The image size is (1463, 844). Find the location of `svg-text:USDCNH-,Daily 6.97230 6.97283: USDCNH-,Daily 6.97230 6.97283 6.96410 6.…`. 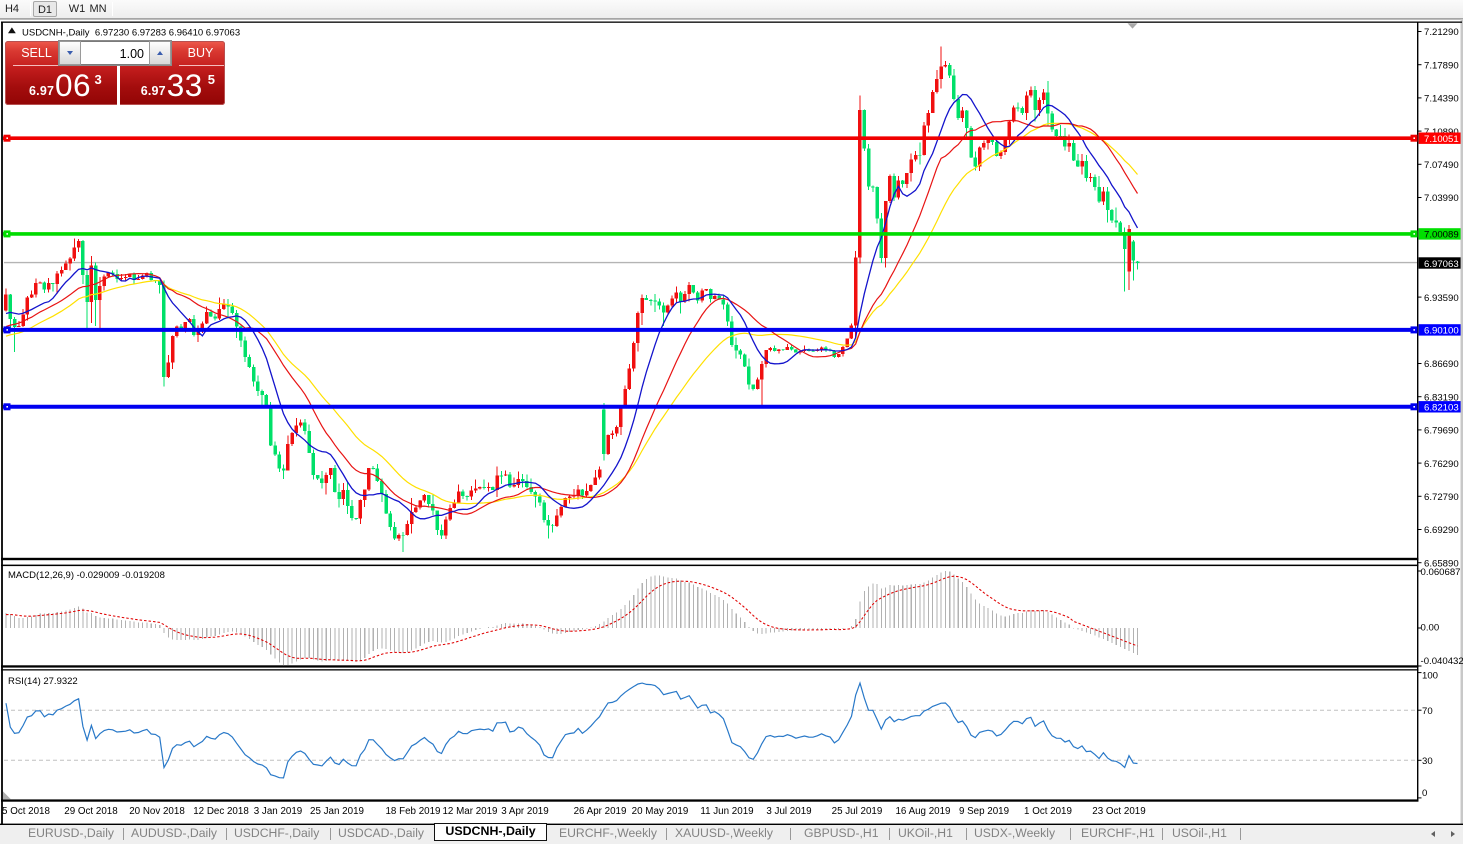

svg-text:USDCNH-,Daily 6.97230 6.97283: USDCNH-,Daily 6.97230 6.97283 6.96410 6.… is located at coordinates (131, 33).